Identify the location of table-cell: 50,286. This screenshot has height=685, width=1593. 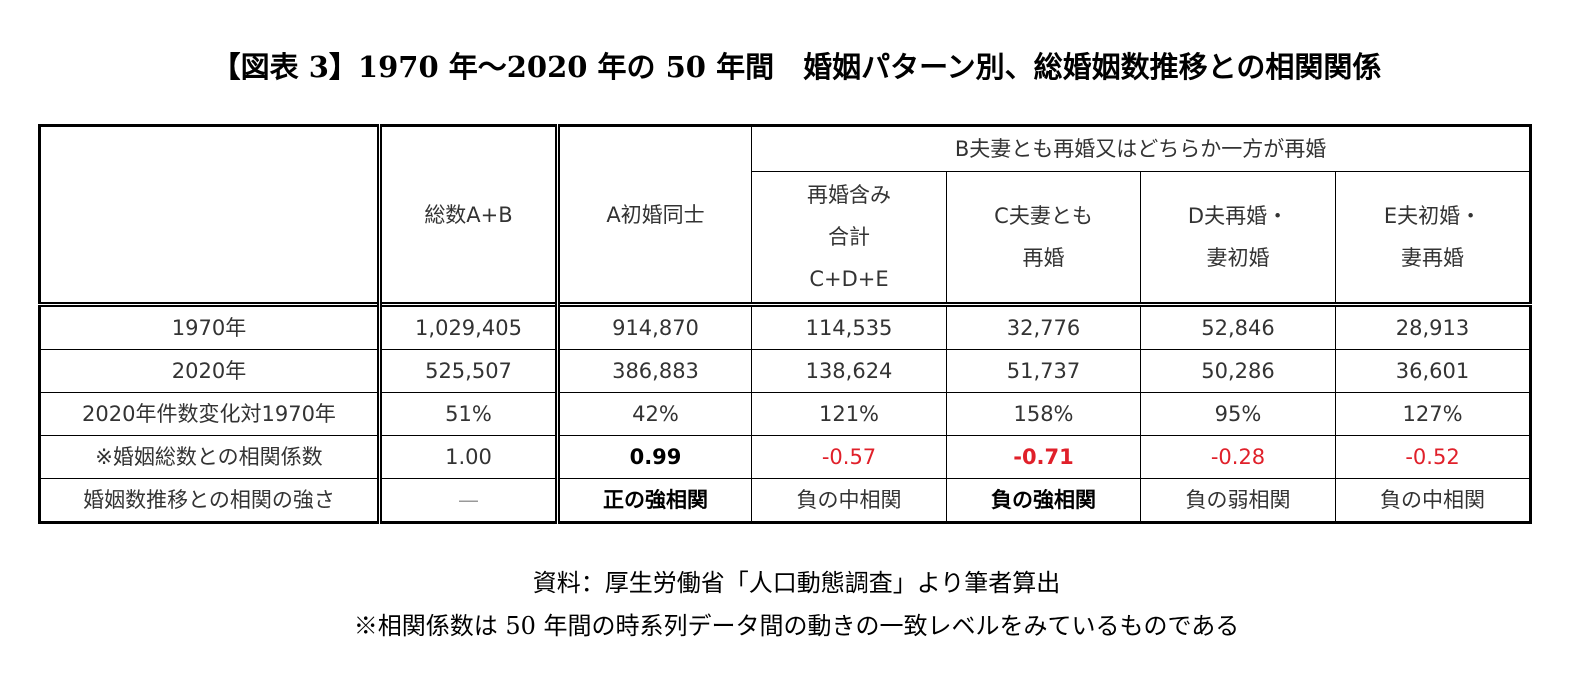
(1238, 371).